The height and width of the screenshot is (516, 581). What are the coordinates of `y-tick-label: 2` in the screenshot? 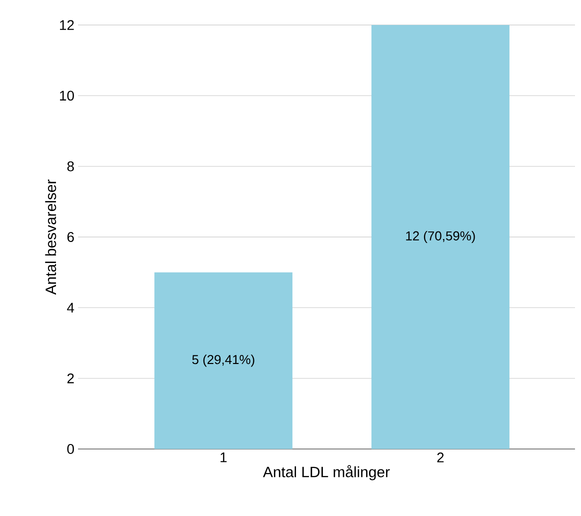 It's located at (70, 378).